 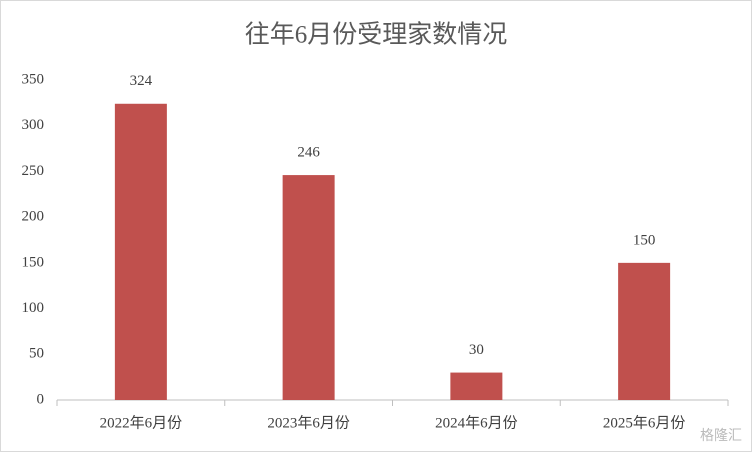 What do you see at coordinates (33, 125) in the screenshot?
I see `y-tick-label: 300` at bounding box center [33, 125].